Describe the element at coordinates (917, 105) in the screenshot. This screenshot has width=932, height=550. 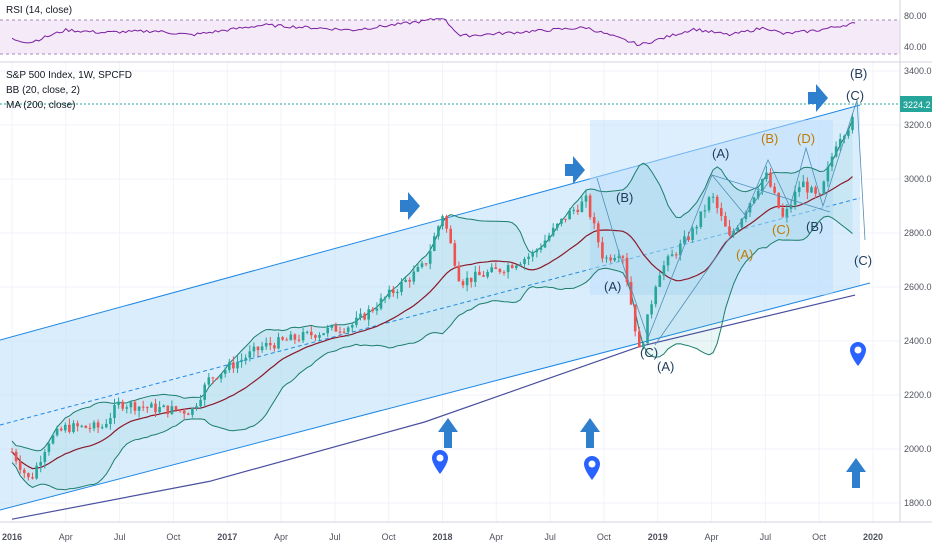
I see `price-tag-text: 3224.2` at that location.